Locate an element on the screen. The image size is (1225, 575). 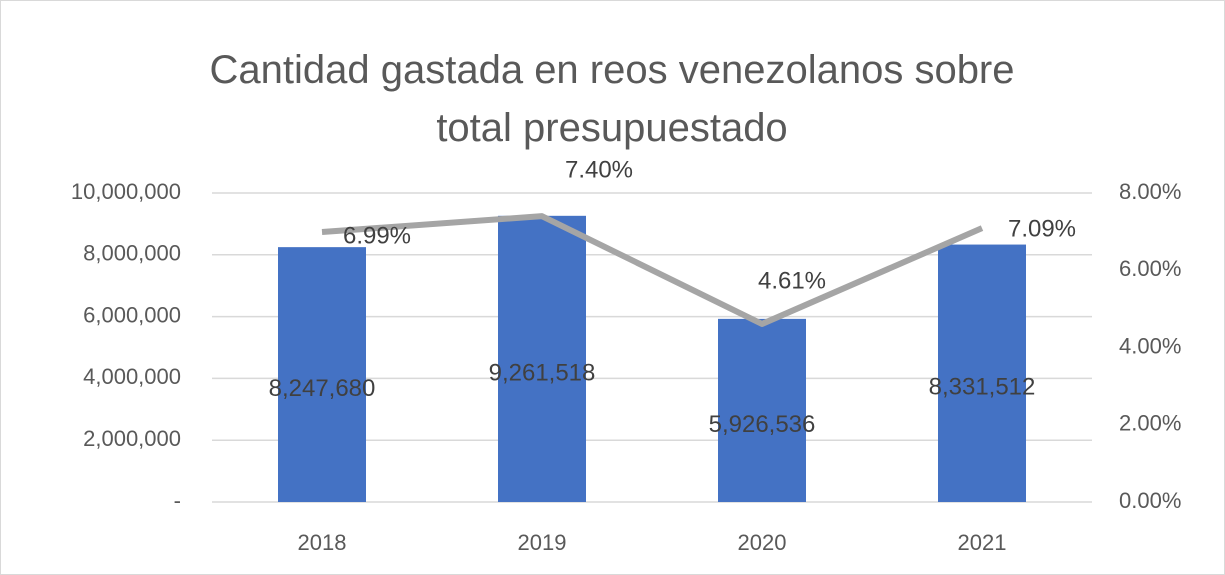
y2-tick-label: 2.00% is located at coordinates (1150, 423).